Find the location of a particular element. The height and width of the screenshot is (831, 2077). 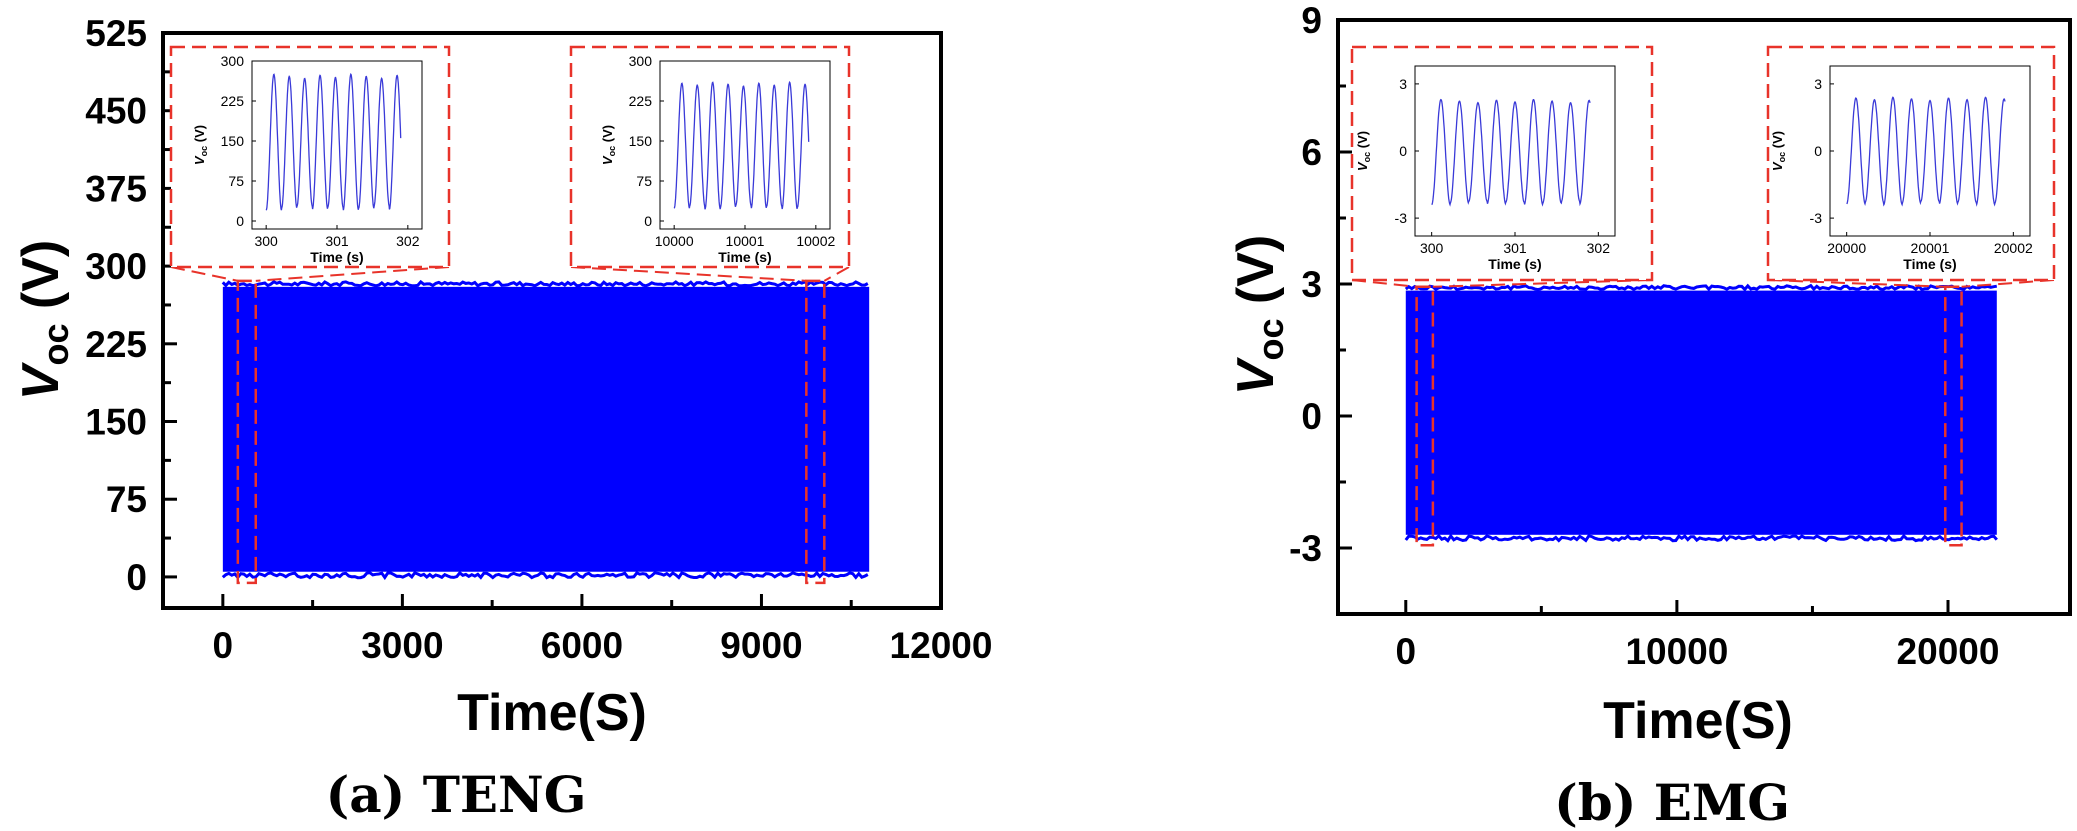

y-axis-title-a-sub: oc is located at coordinates (55, 345).